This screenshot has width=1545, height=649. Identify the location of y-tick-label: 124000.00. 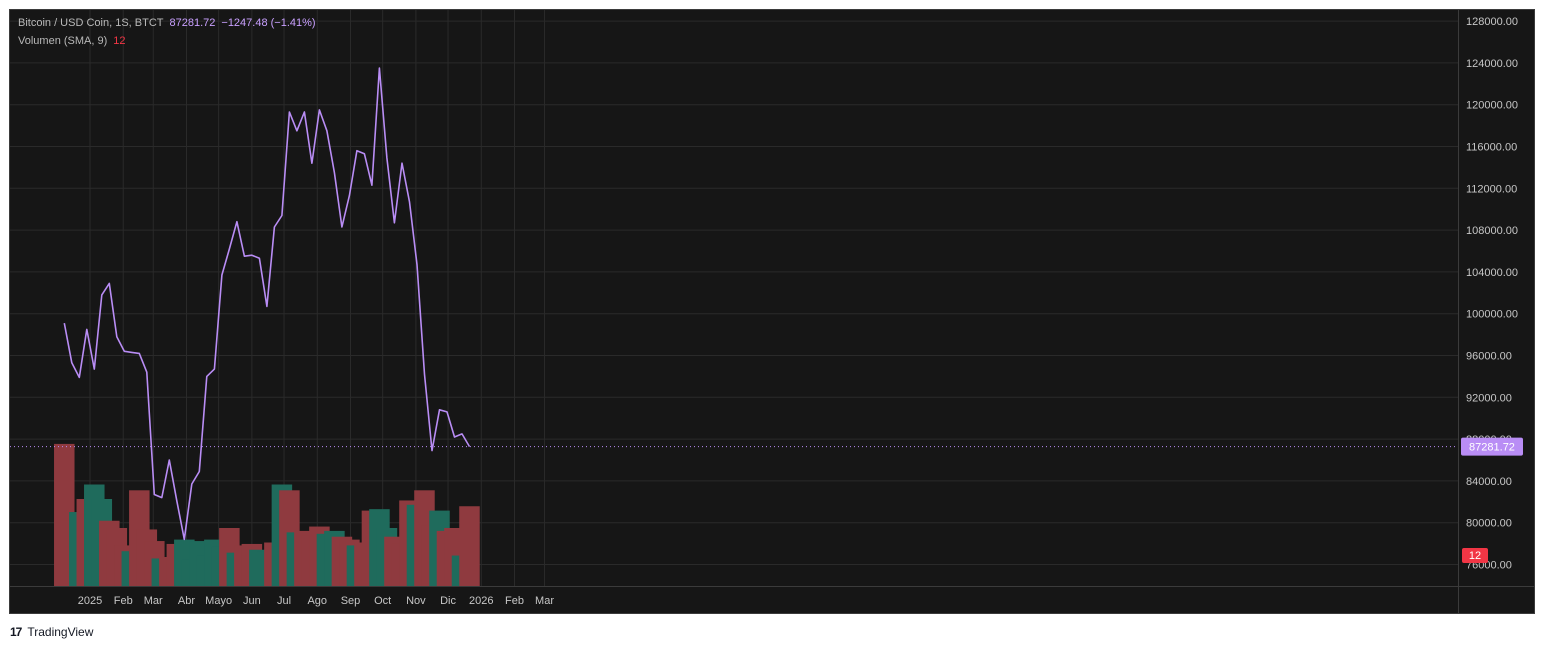
(1492, 64).